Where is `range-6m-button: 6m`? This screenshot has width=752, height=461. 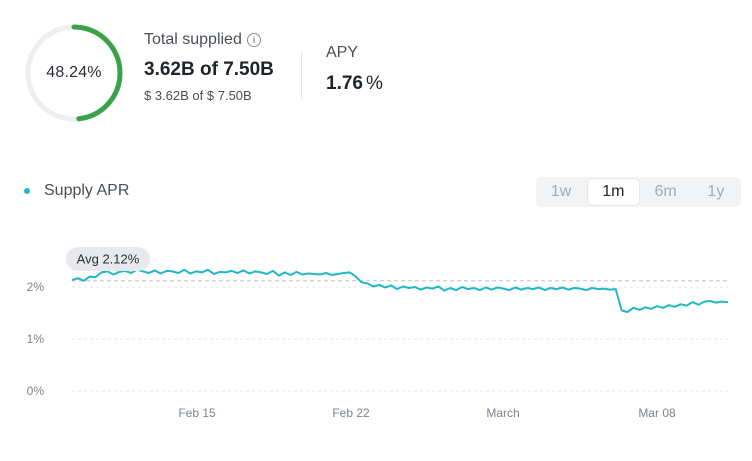
range-6m-button: 6m is located at coordinates (665, 191).